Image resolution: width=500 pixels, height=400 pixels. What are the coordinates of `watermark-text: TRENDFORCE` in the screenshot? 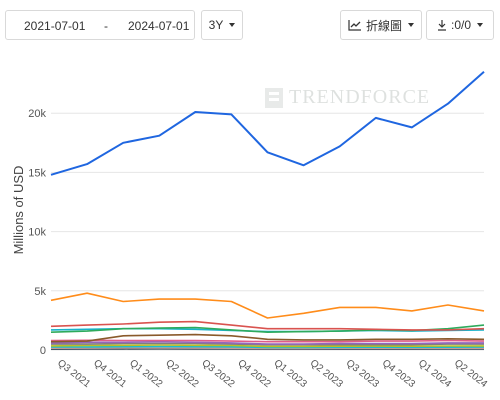 It's located at (360, 97).